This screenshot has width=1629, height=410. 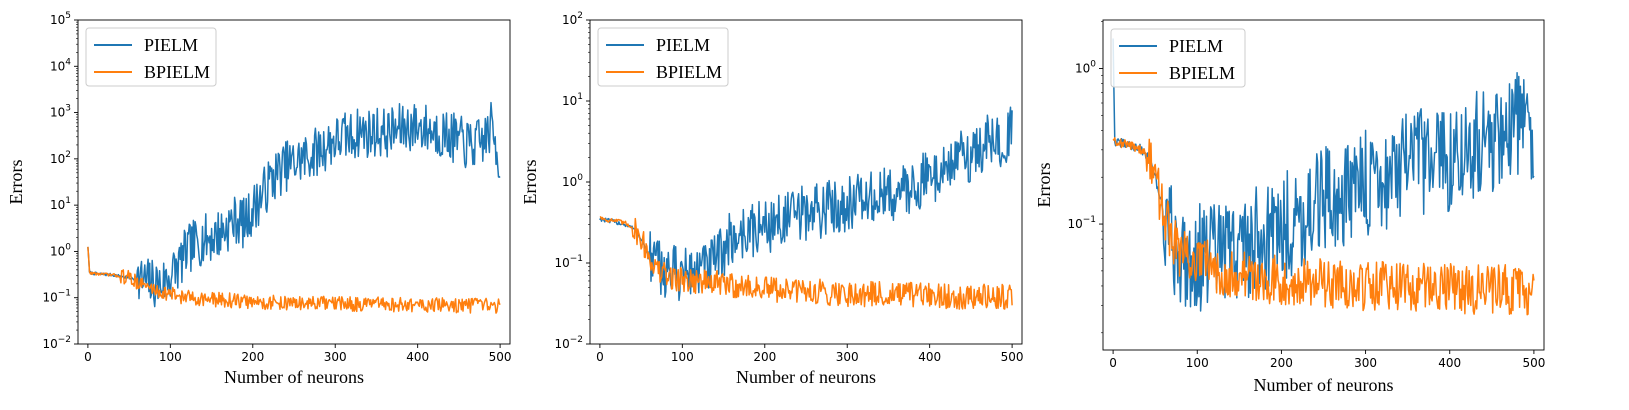 I want to click on y-tick-label: 10⁵, so click(x=60, y=19).